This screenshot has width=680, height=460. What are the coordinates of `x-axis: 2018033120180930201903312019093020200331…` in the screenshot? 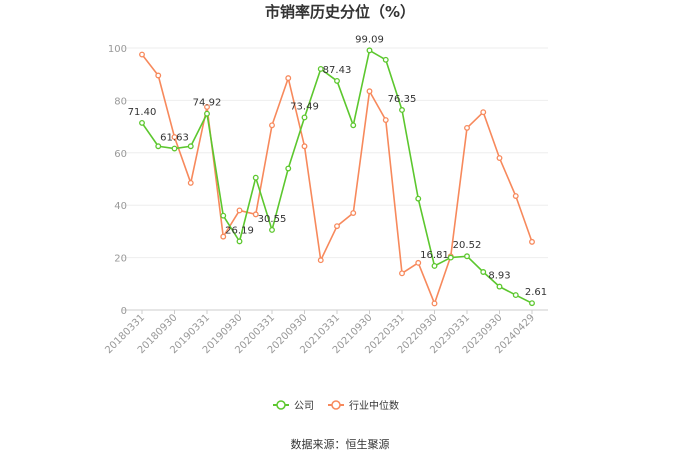 It's located at (320, 333).